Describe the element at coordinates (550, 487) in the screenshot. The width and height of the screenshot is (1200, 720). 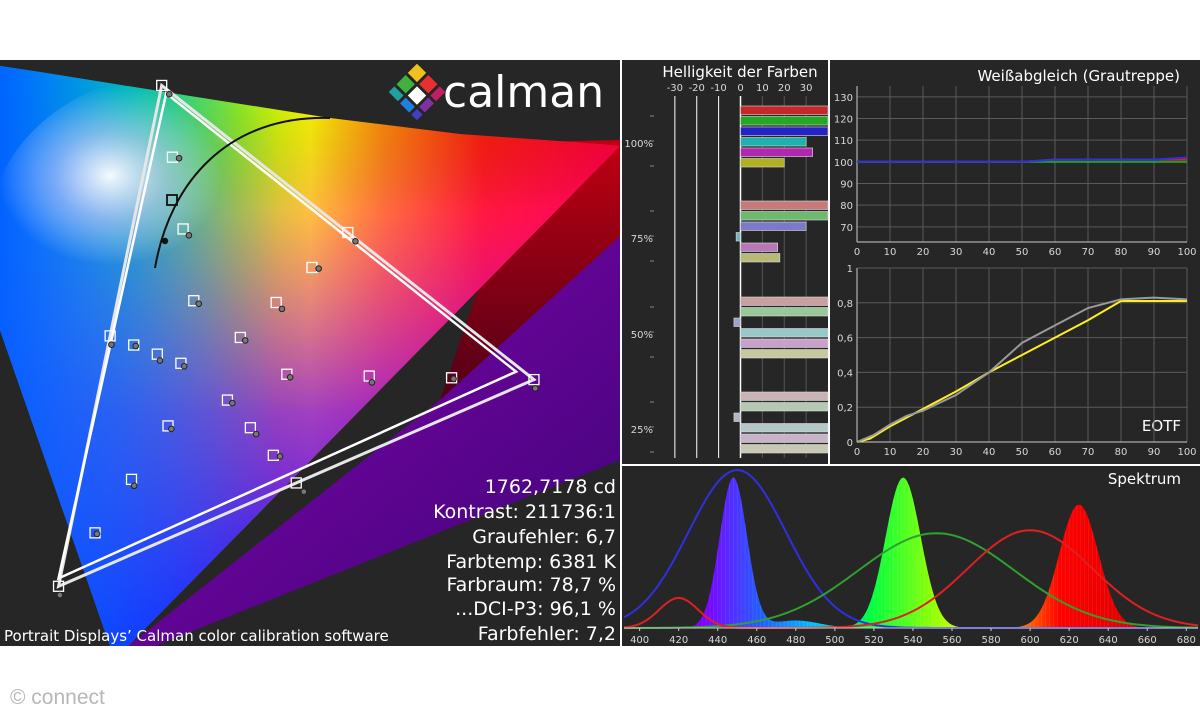
I see `stat-luminance: 1762,7178 cd` at that location.